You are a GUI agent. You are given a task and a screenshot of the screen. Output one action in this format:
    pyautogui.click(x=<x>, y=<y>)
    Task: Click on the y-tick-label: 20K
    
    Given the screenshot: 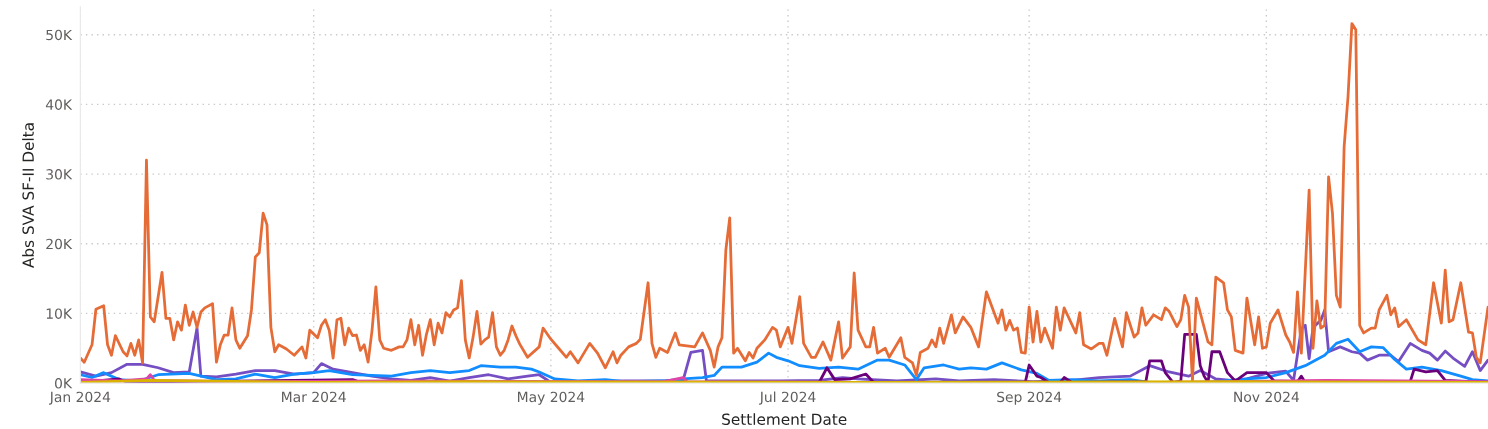 What is the action you would take?
    pyautogui.click(x=59, y=244)
    